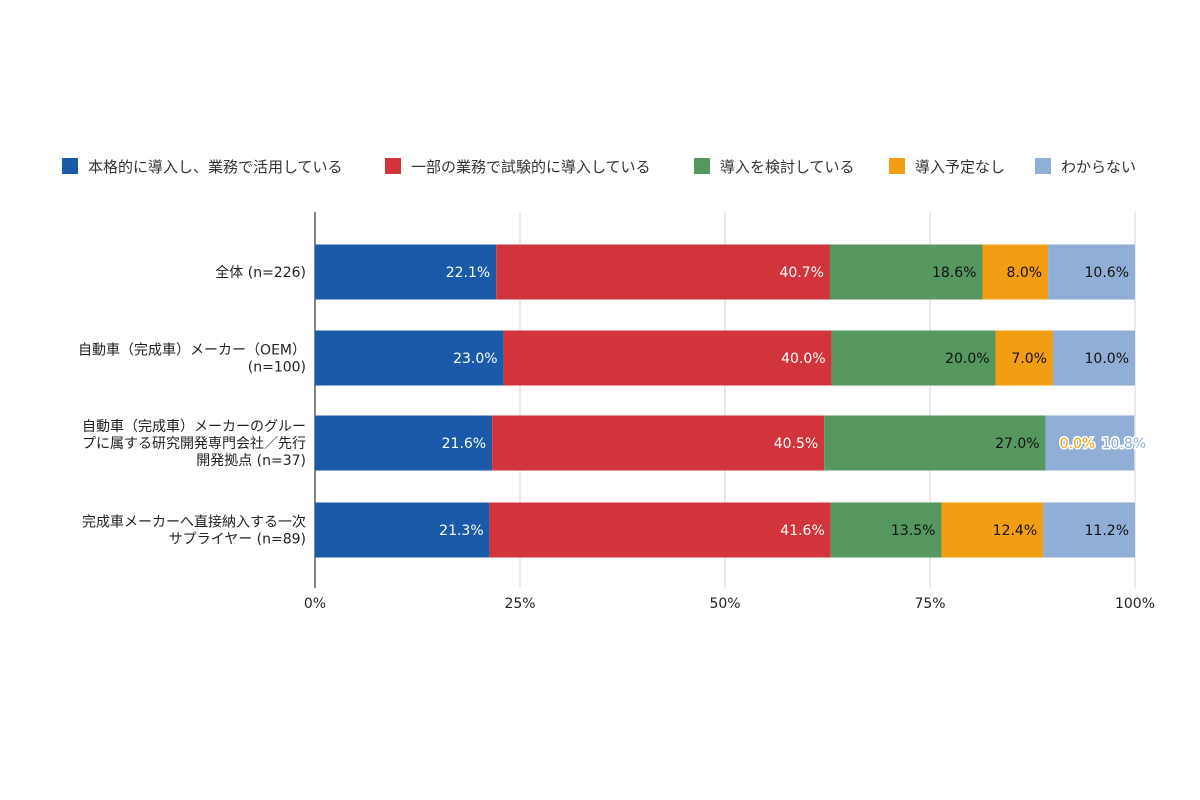 Image resolution: width=1200 pixels, height=800 pixels. What do you see at coordinates (468, 273) in the screenshot?
I see `data-label: 22.1%` at bounding box center [468, 273].